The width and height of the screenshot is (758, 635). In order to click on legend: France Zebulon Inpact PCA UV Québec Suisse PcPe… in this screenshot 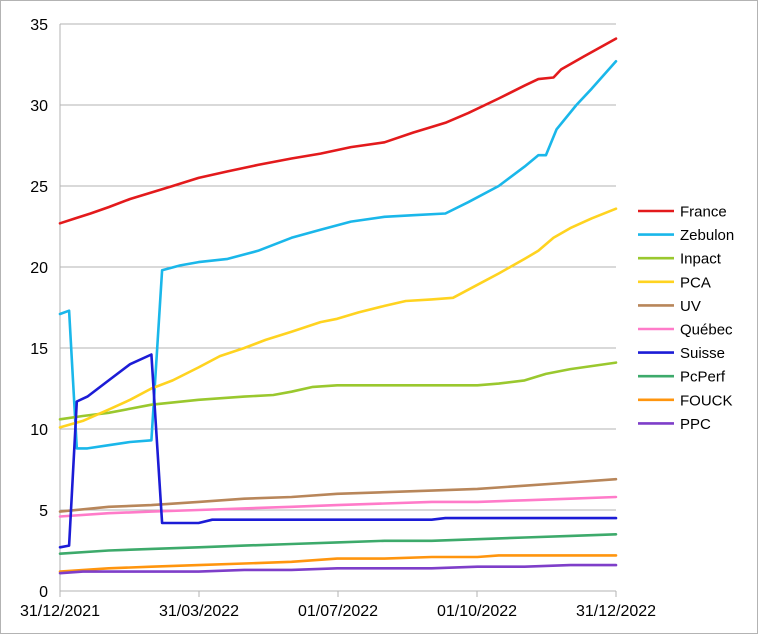, I will do `click(686, 318)`.